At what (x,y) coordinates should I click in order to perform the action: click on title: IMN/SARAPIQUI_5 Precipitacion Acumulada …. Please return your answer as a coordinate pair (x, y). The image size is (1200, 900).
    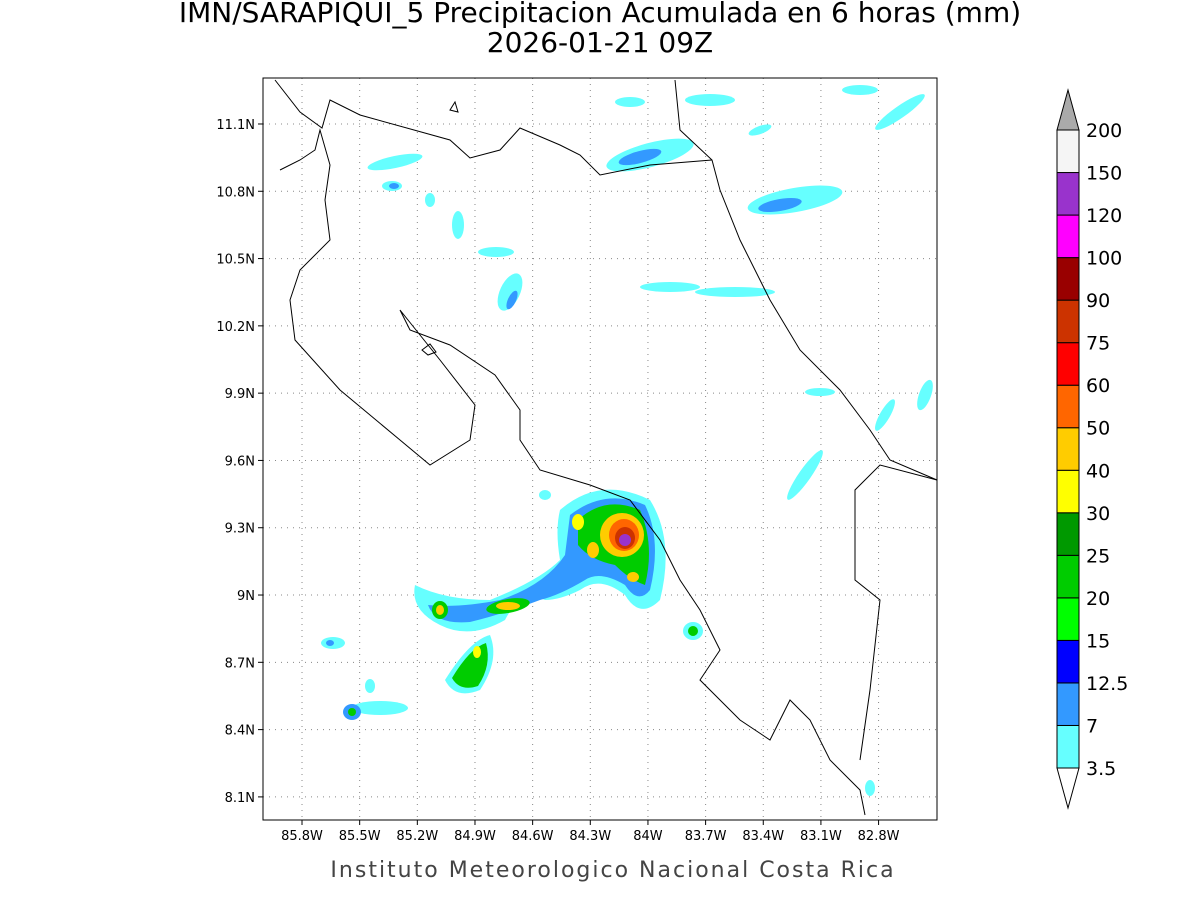
    Looking at the image, I should click on (600, 14).